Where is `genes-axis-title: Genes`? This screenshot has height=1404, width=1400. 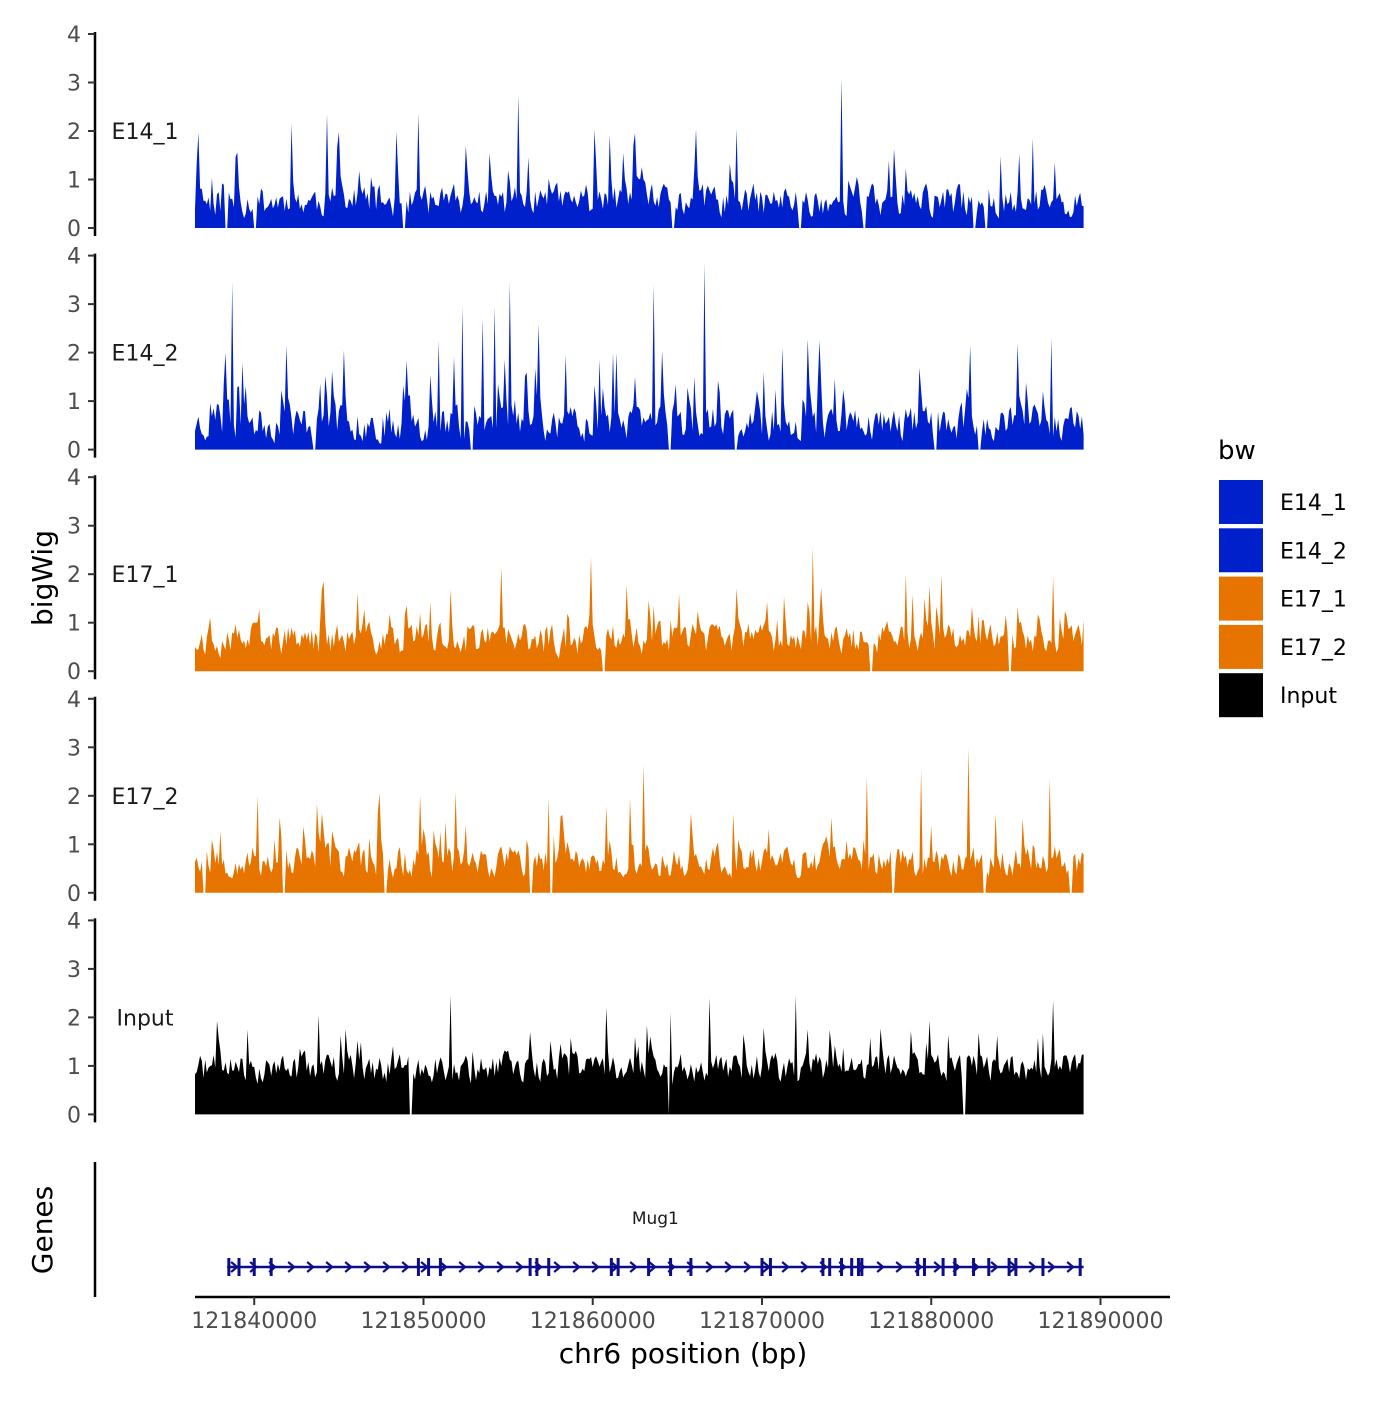 genes-axis-title: Genes is located at coordinates (42, 1230).